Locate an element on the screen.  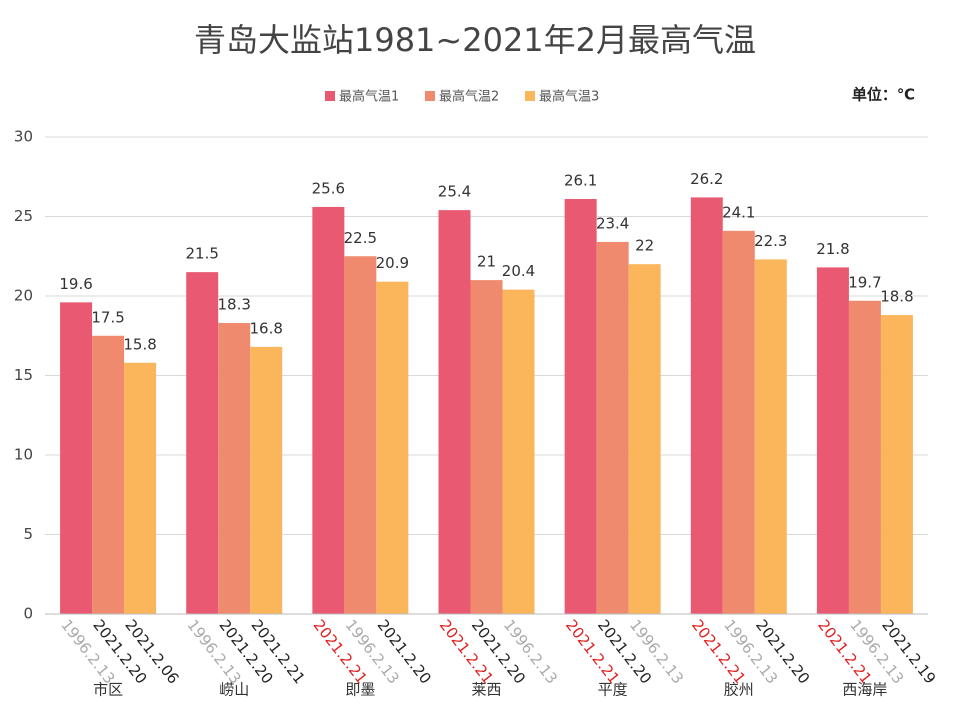
data-label: 21.5 is located at coordinates (202, 254).